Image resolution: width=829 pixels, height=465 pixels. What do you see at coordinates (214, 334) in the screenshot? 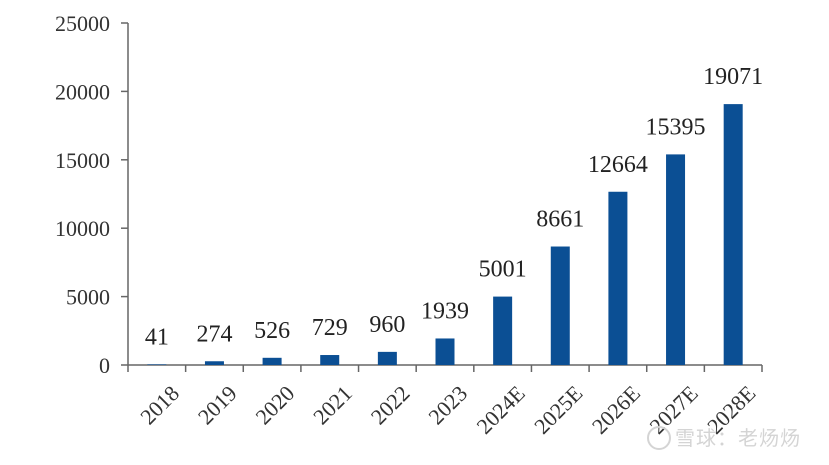
I see `data-label-2019: 274` at bounding box center [214, 334].